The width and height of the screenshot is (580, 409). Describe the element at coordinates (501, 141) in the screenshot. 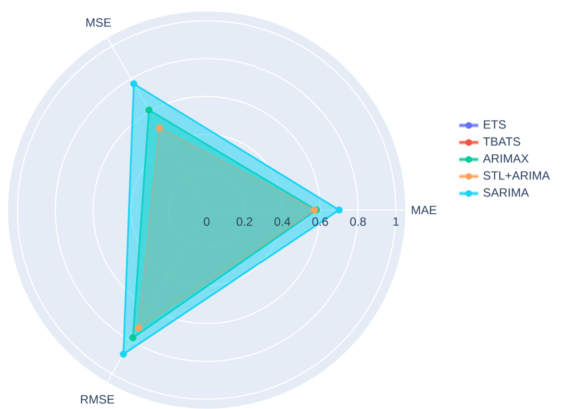

I see `legend-label: TBATS` at that location.